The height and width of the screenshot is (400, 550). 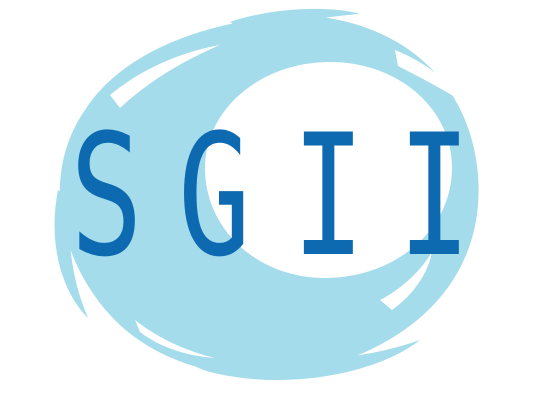 I want to click on logo-letter-i-first: I, so click(x=328, y=196).